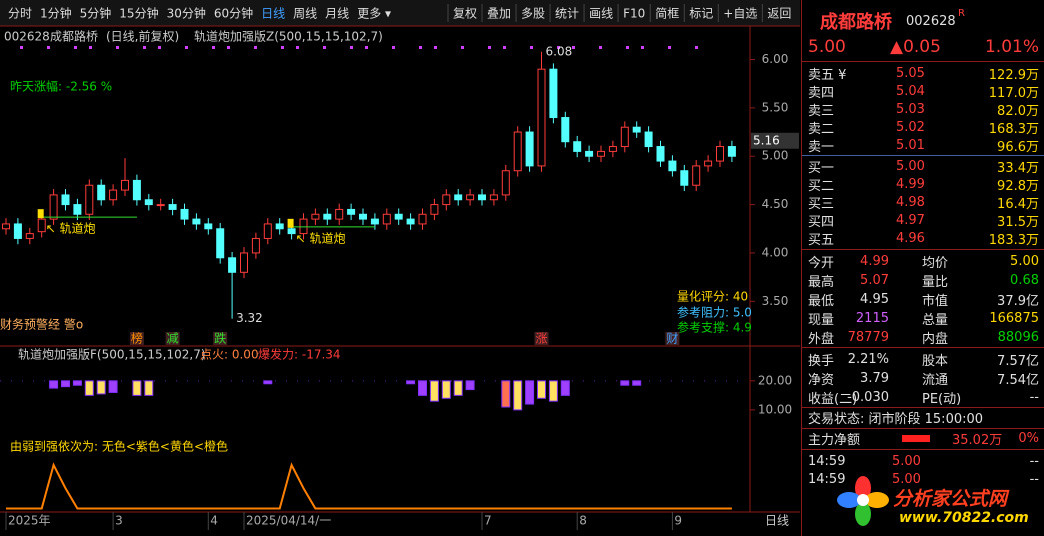 The image size is (1044, 536). What do you see at coordinates (233, 13) in the screenshot?
I see `toolbar-tab: 60分钟` at bounding box center [233, 13].